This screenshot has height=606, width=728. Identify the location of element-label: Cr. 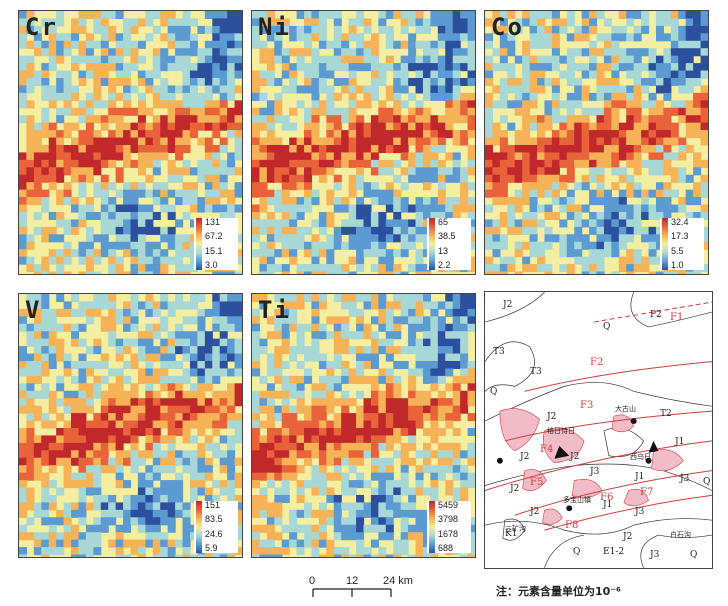
(41, 27).